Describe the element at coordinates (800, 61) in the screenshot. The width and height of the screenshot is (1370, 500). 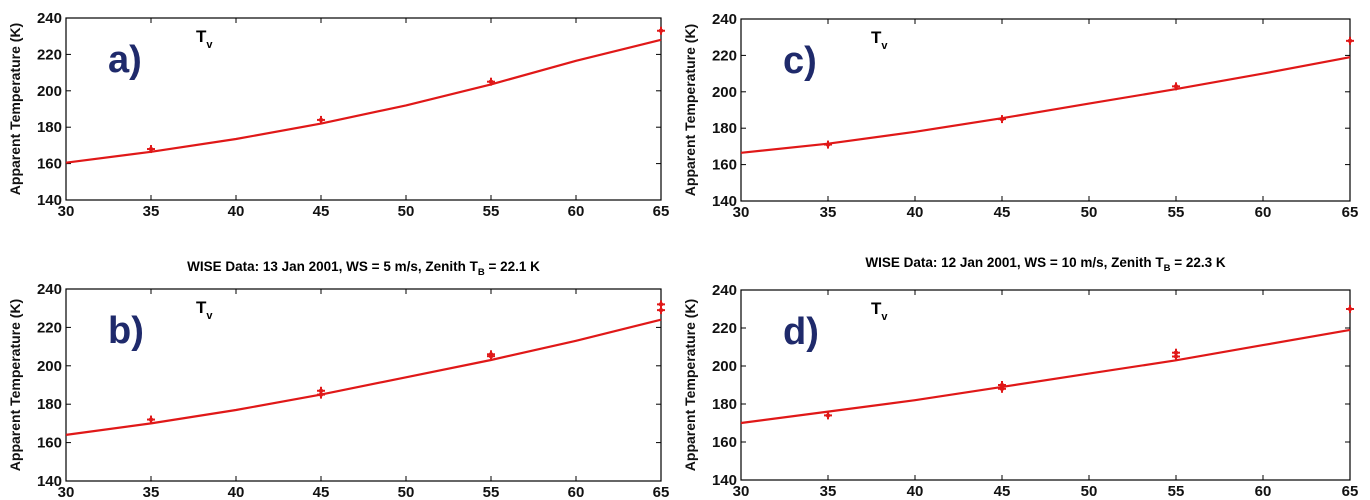
I see `panel-letter: c)` at that location.